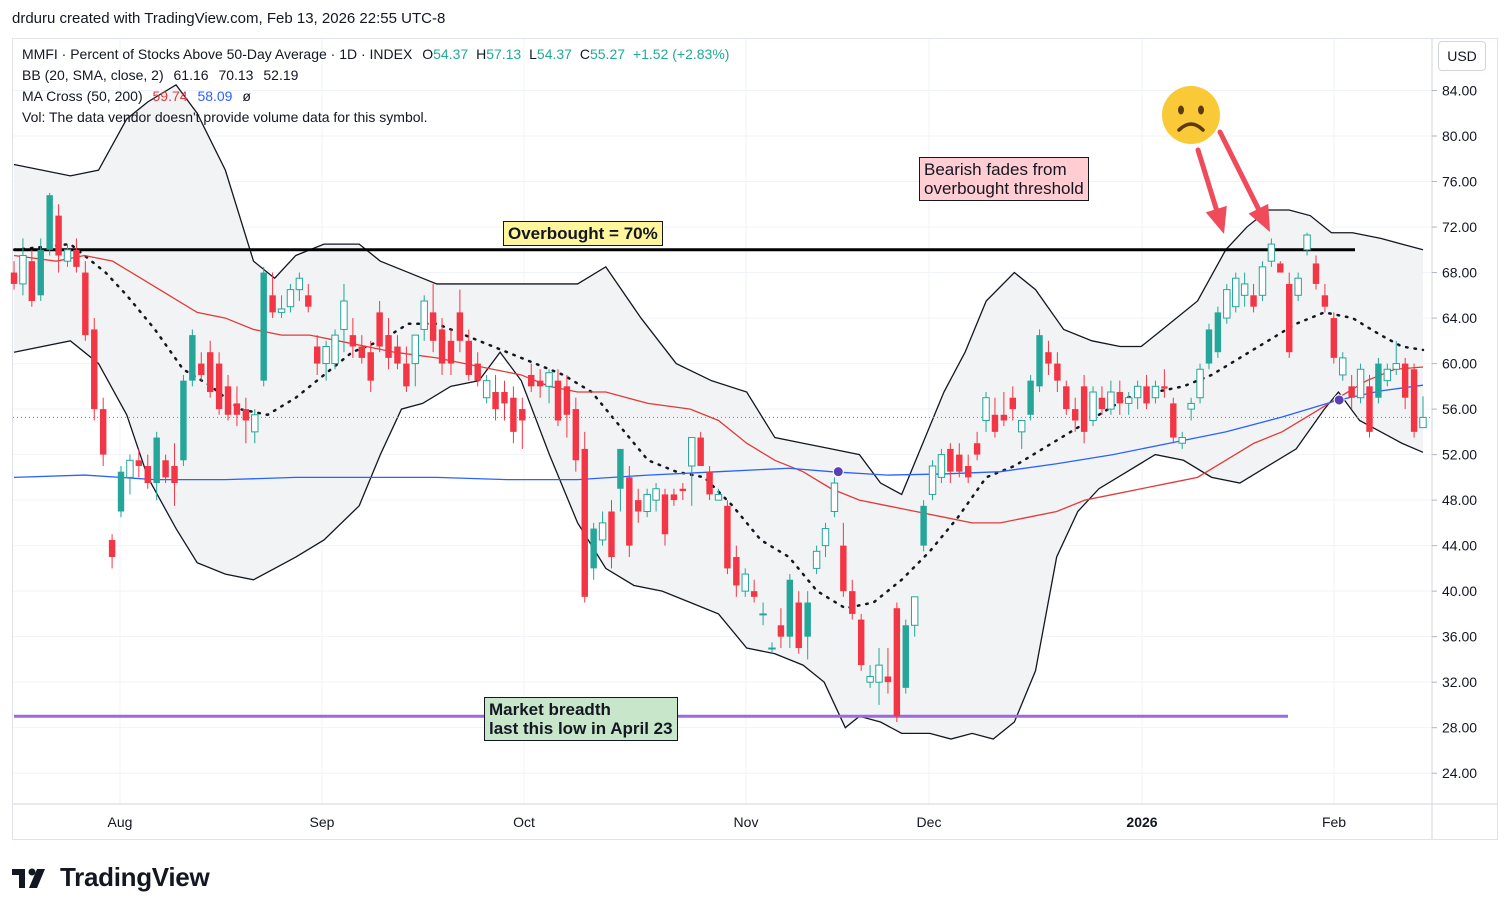 The image size is (1510, 915). I want to click on currency-button: USD, so click(1462, 56).